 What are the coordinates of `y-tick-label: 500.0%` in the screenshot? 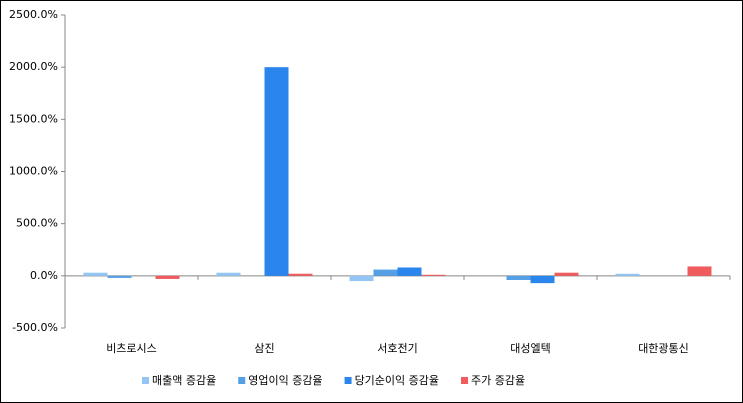 It's located at (37, 223).